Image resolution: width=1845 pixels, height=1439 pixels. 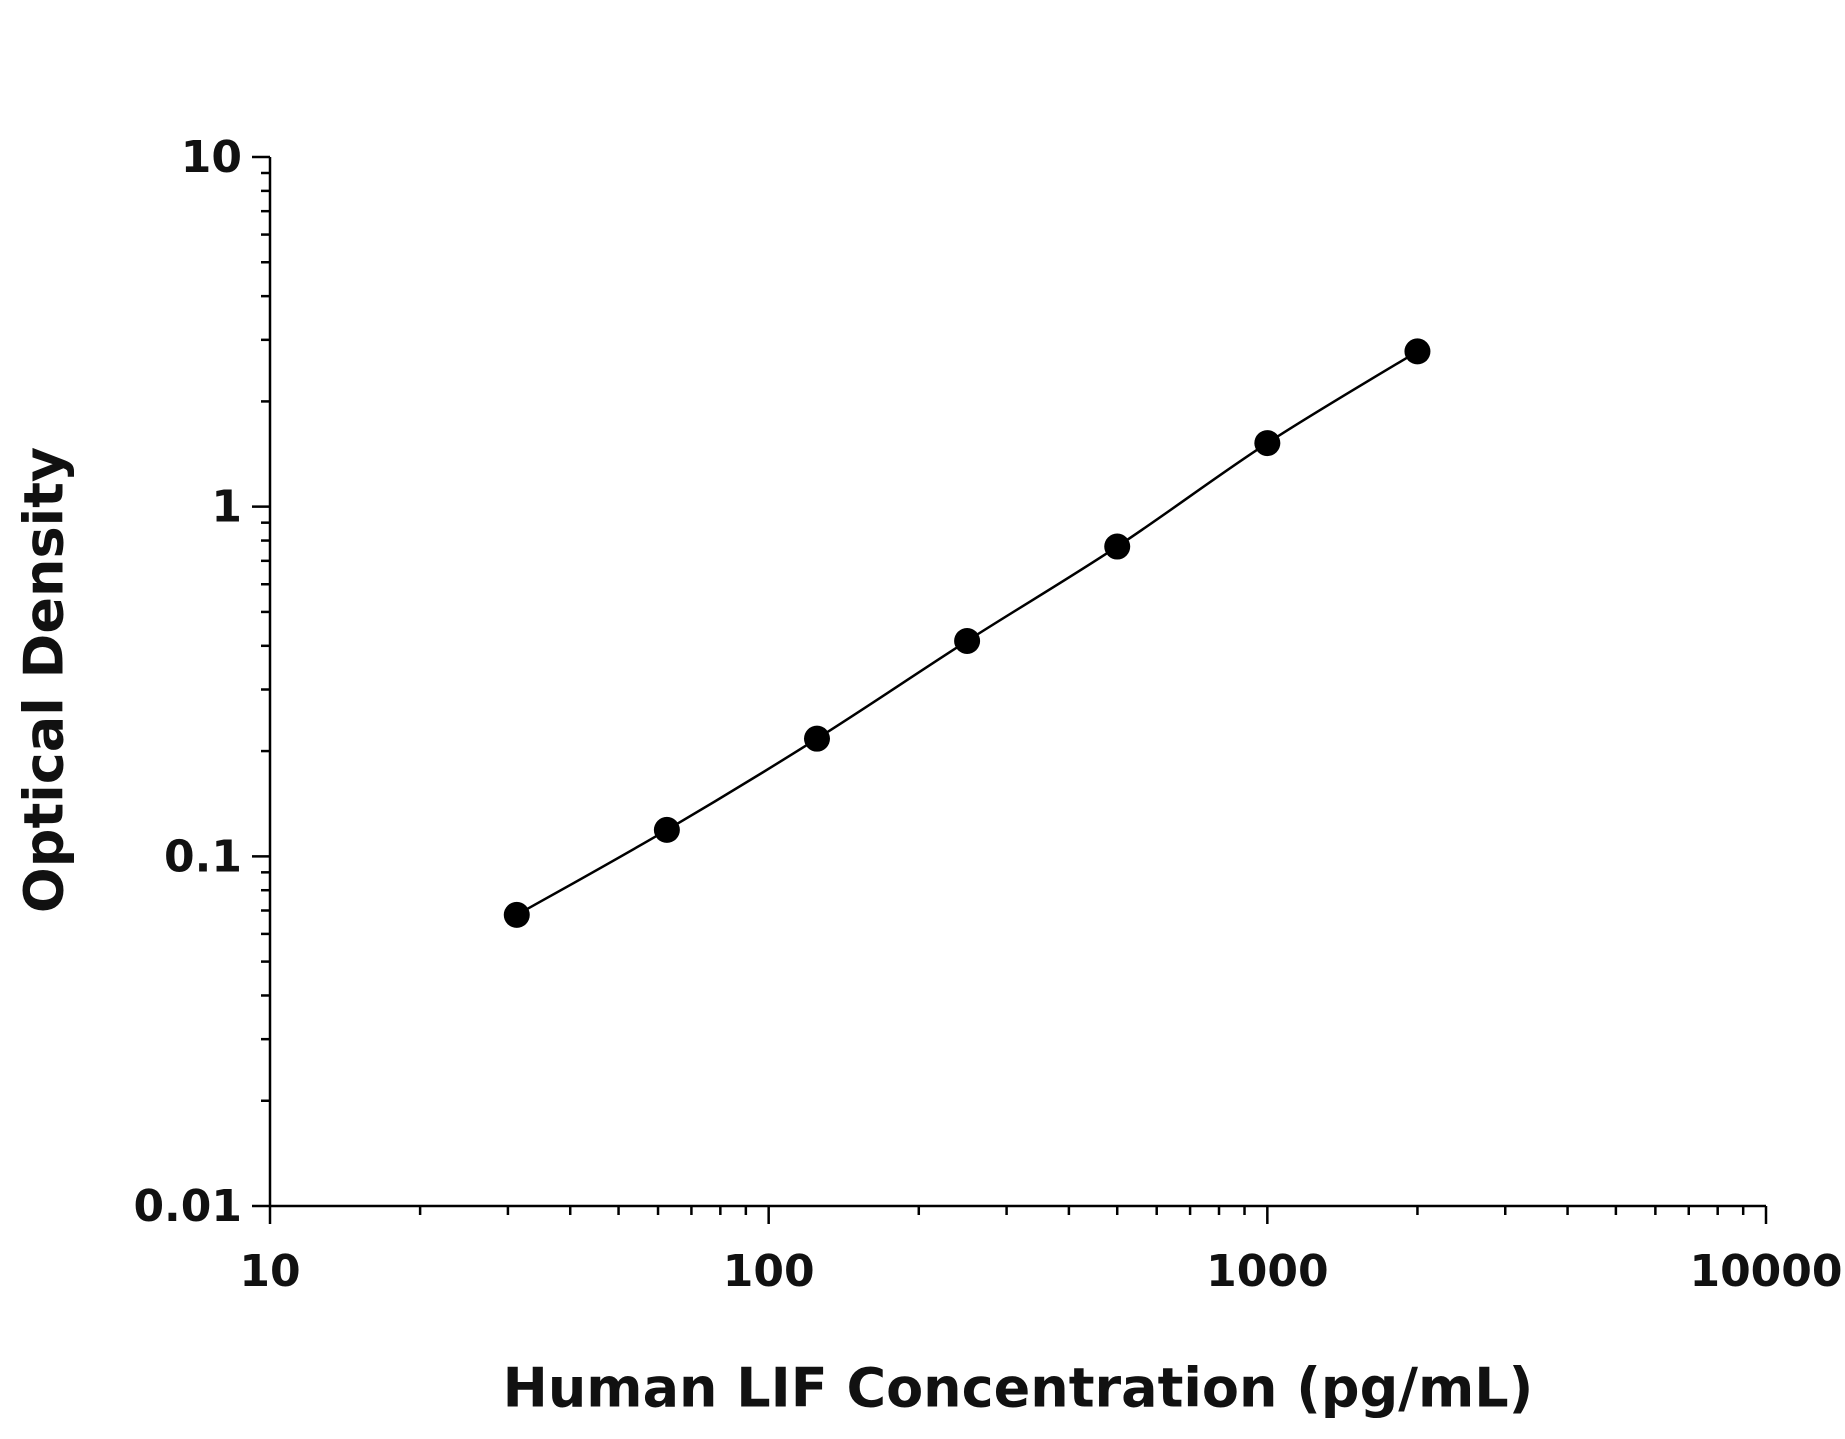 What do you see at coordinates (187, 1206) in the screenshot?
I see `y-tick-label: 0.01` at bounding box center [187, 1206].